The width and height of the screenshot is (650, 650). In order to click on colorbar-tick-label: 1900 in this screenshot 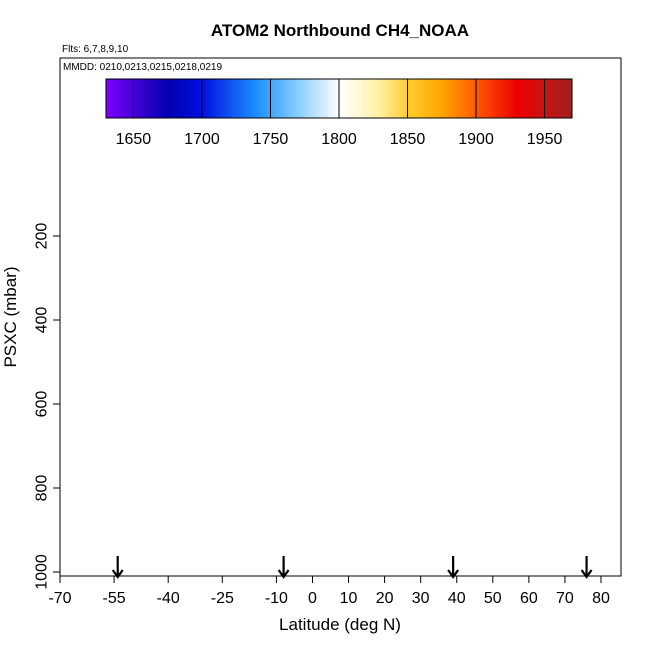, I will do `click(476, 139)`.